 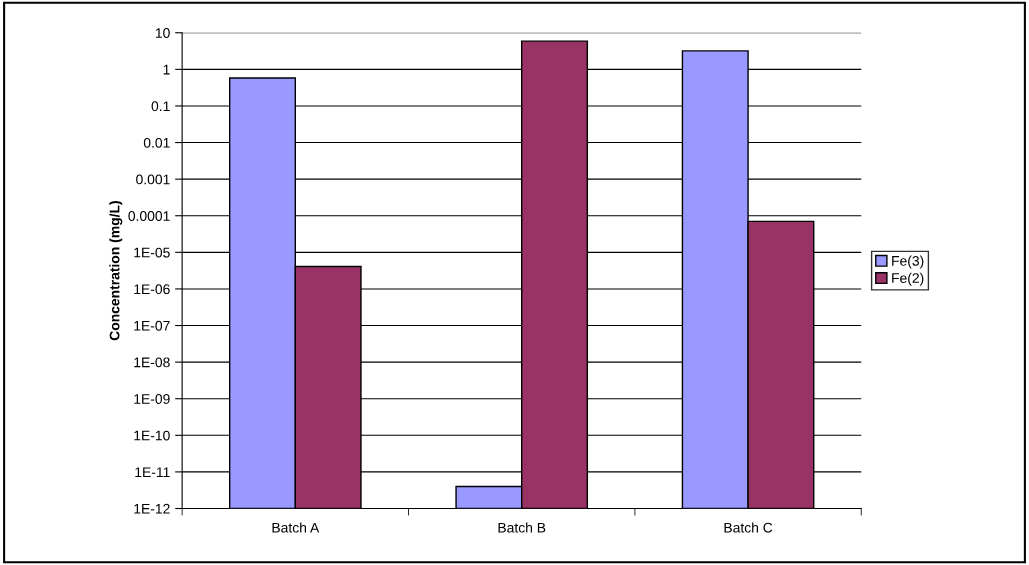 I want to click on y-tick-label: 10, so click(x=162, y=33).